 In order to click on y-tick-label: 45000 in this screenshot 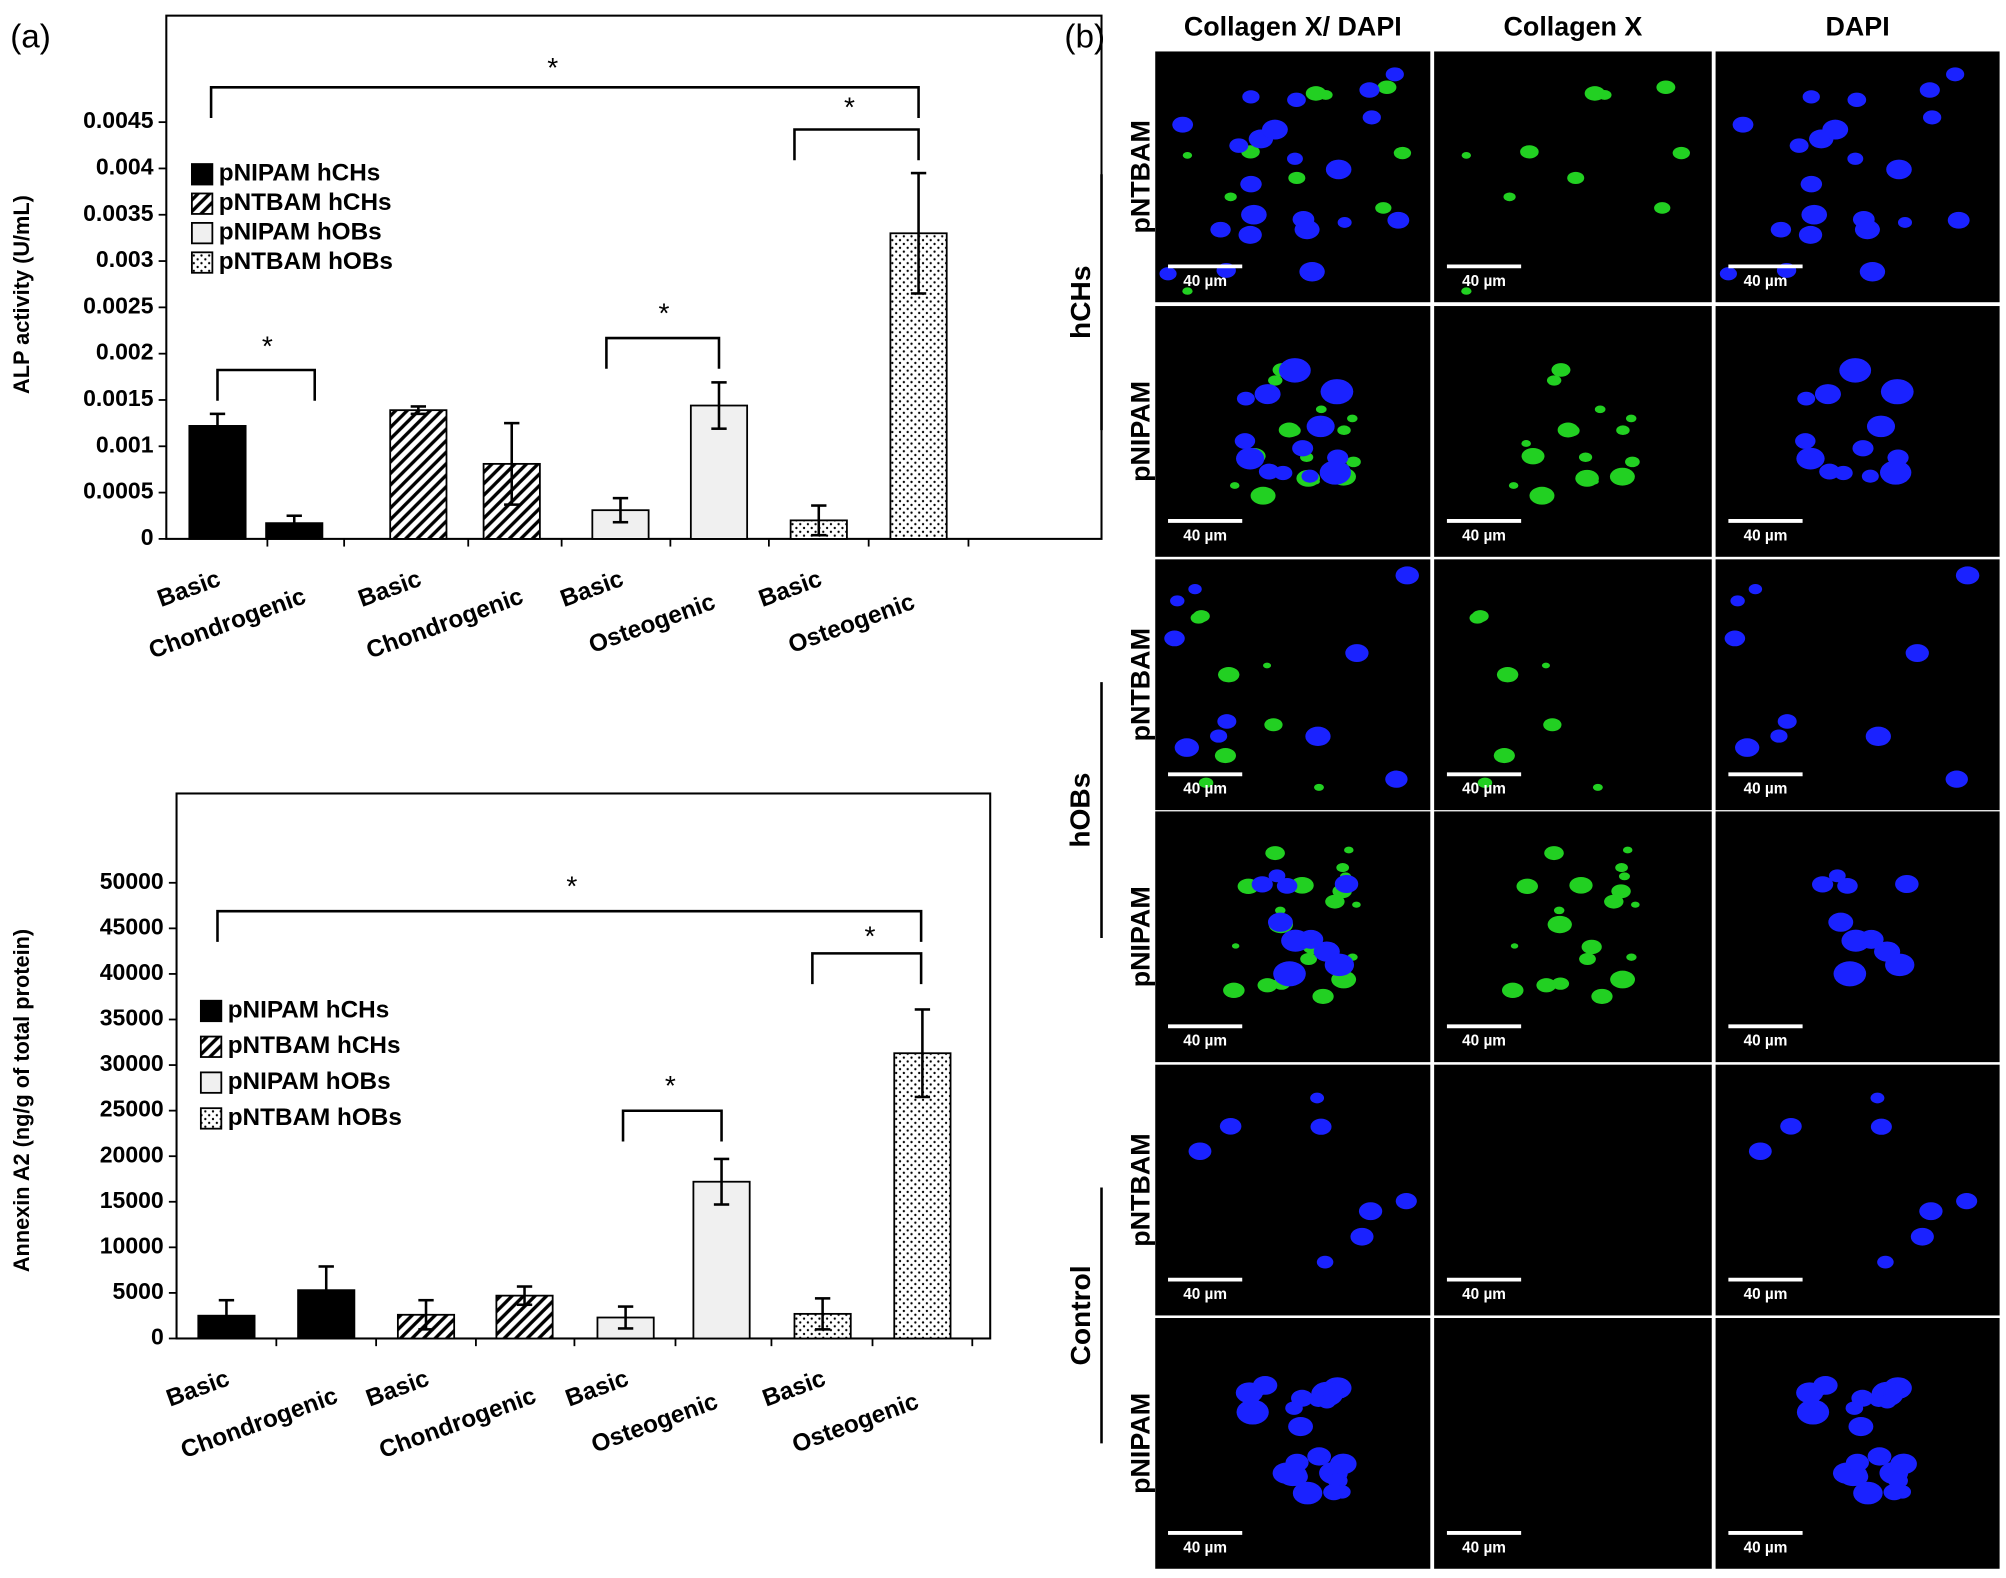, I will do `click(132, 926)`.